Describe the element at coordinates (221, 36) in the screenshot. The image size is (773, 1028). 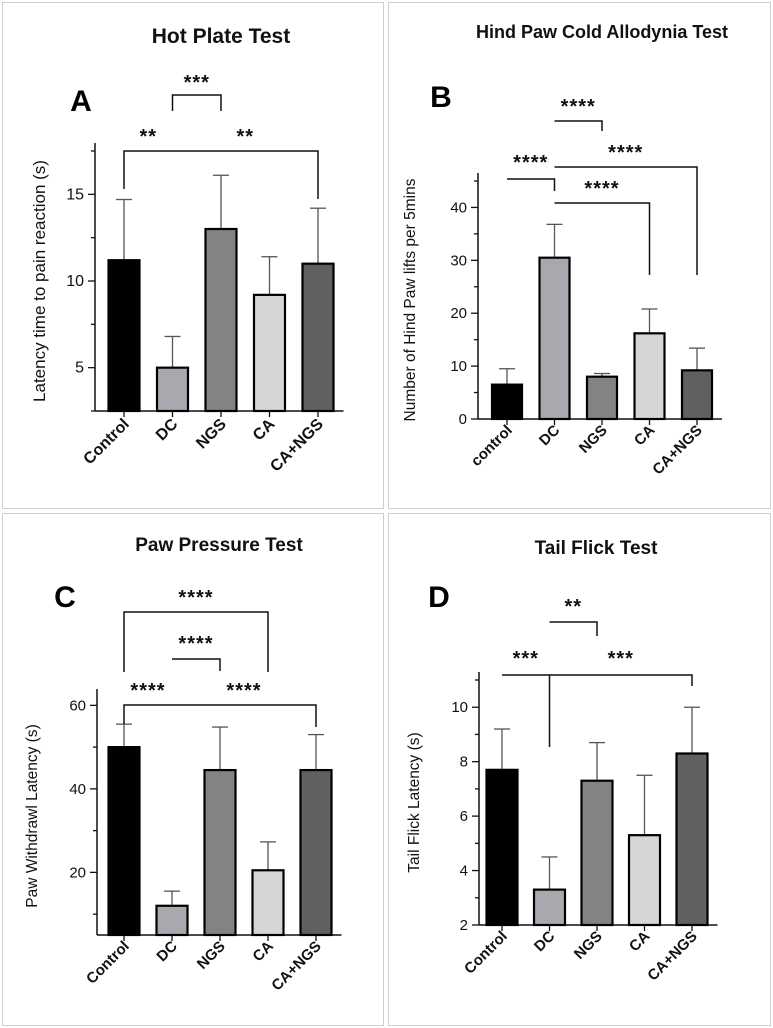
I see `chart-title: Hot Plate Test` at that location.